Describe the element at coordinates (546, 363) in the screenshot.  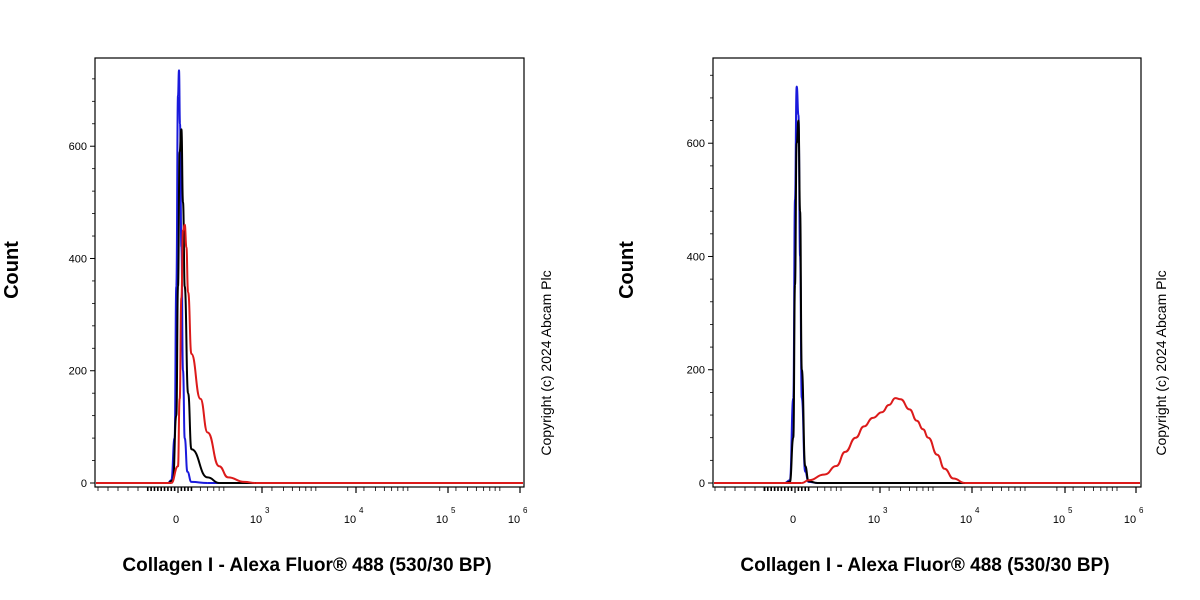
I see `copyright-notice-1: Copyright (c) 2024 Abcam Plc` at that location.